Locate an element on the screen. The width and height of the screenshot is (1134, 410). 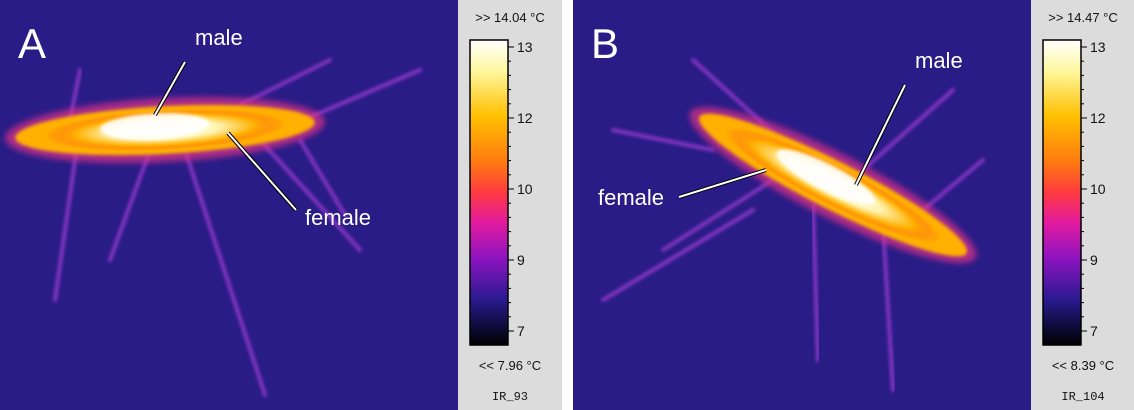
scale-max: >> 14.47 °C is located at coordinates (1083, 17).